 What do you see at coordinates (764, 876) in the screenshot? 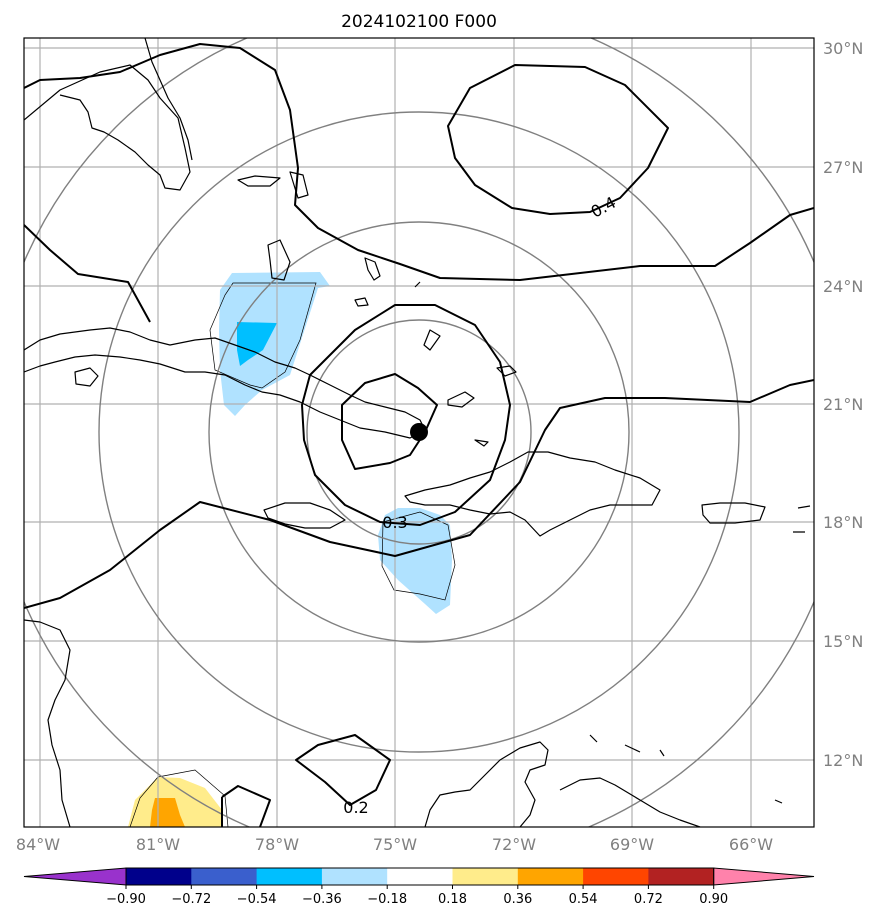
I see `colorbar-extend-high` at bounding box center [764, 876].